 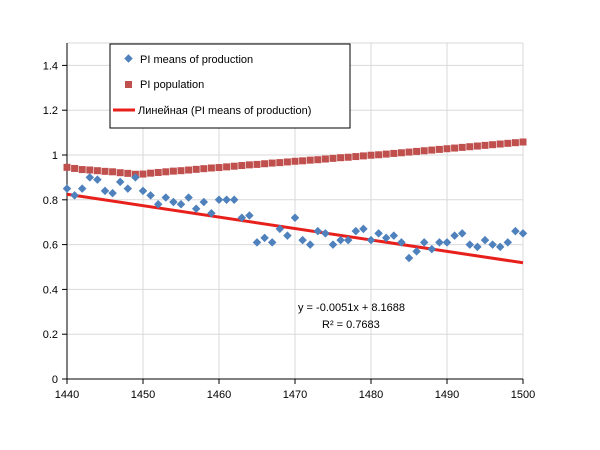 I want to click on y-tick-label: 1, so click(x=55, y=156).